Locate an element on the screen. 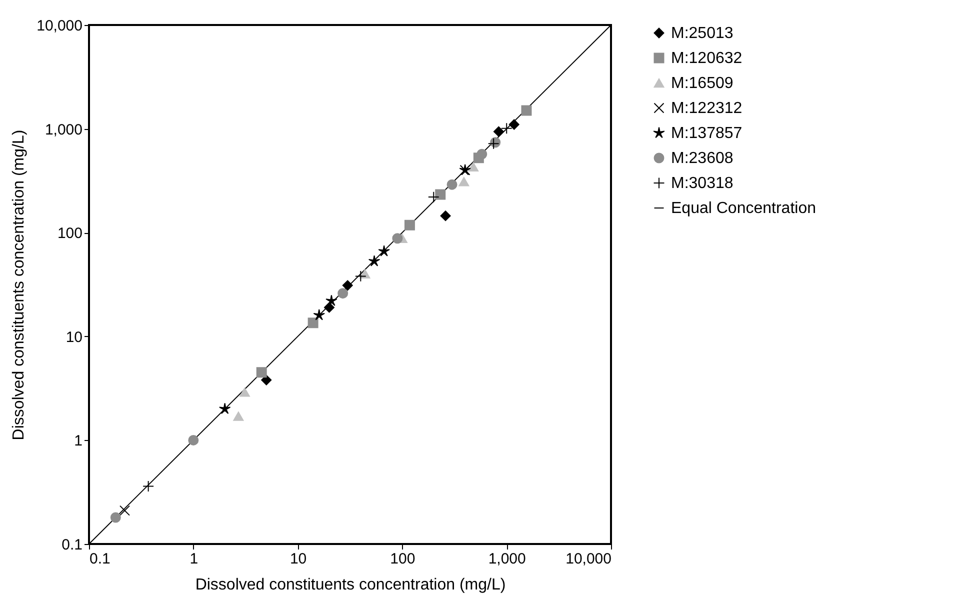 The width and height of the screenshot is (966, 612). y-axis-title: Dissolved constituents concentration (mg/L) is located at coordinates (19, 285).